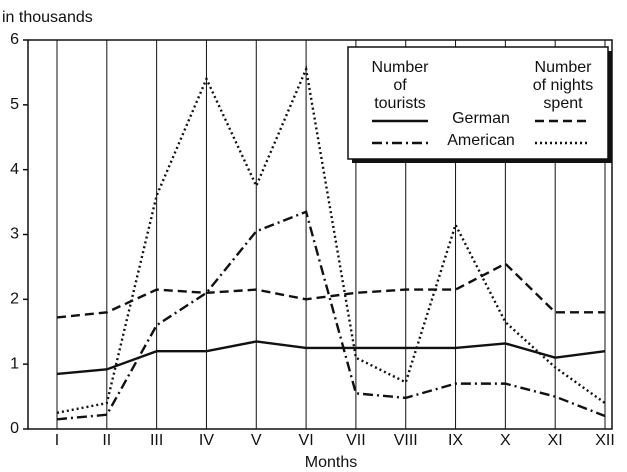 This screenshot has height=472, width=627. I want to click on x-tick-label: XI, so click(555, 440).